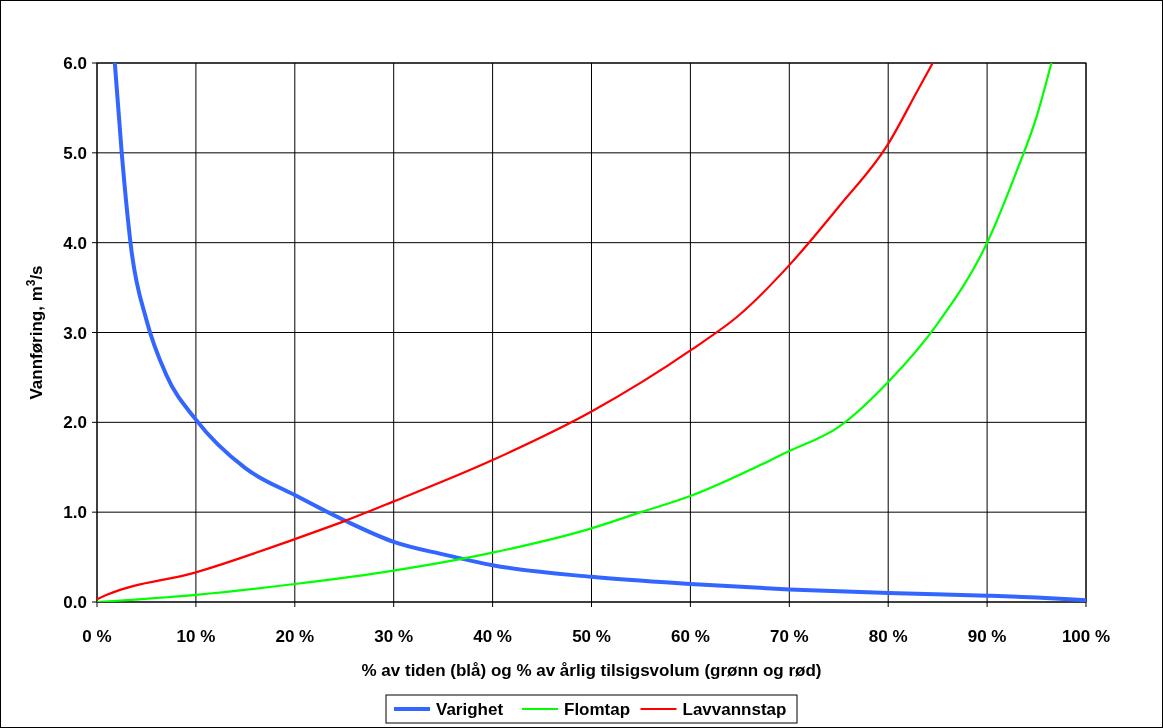 The image size is (1163, 728). Describe the element at coordinates (888, 636) in the screenshot. I see `x-tick-label: 80 %` at that location.